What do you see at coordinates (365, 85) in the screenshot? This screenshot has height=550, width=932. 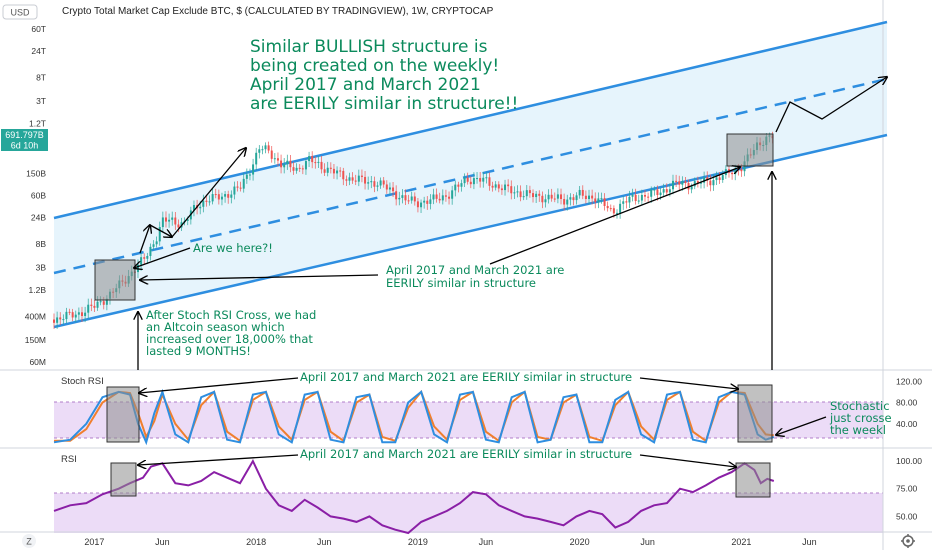 I see `headline-line-3: April 2017 and March 2021` at bounding box center [365, 85].